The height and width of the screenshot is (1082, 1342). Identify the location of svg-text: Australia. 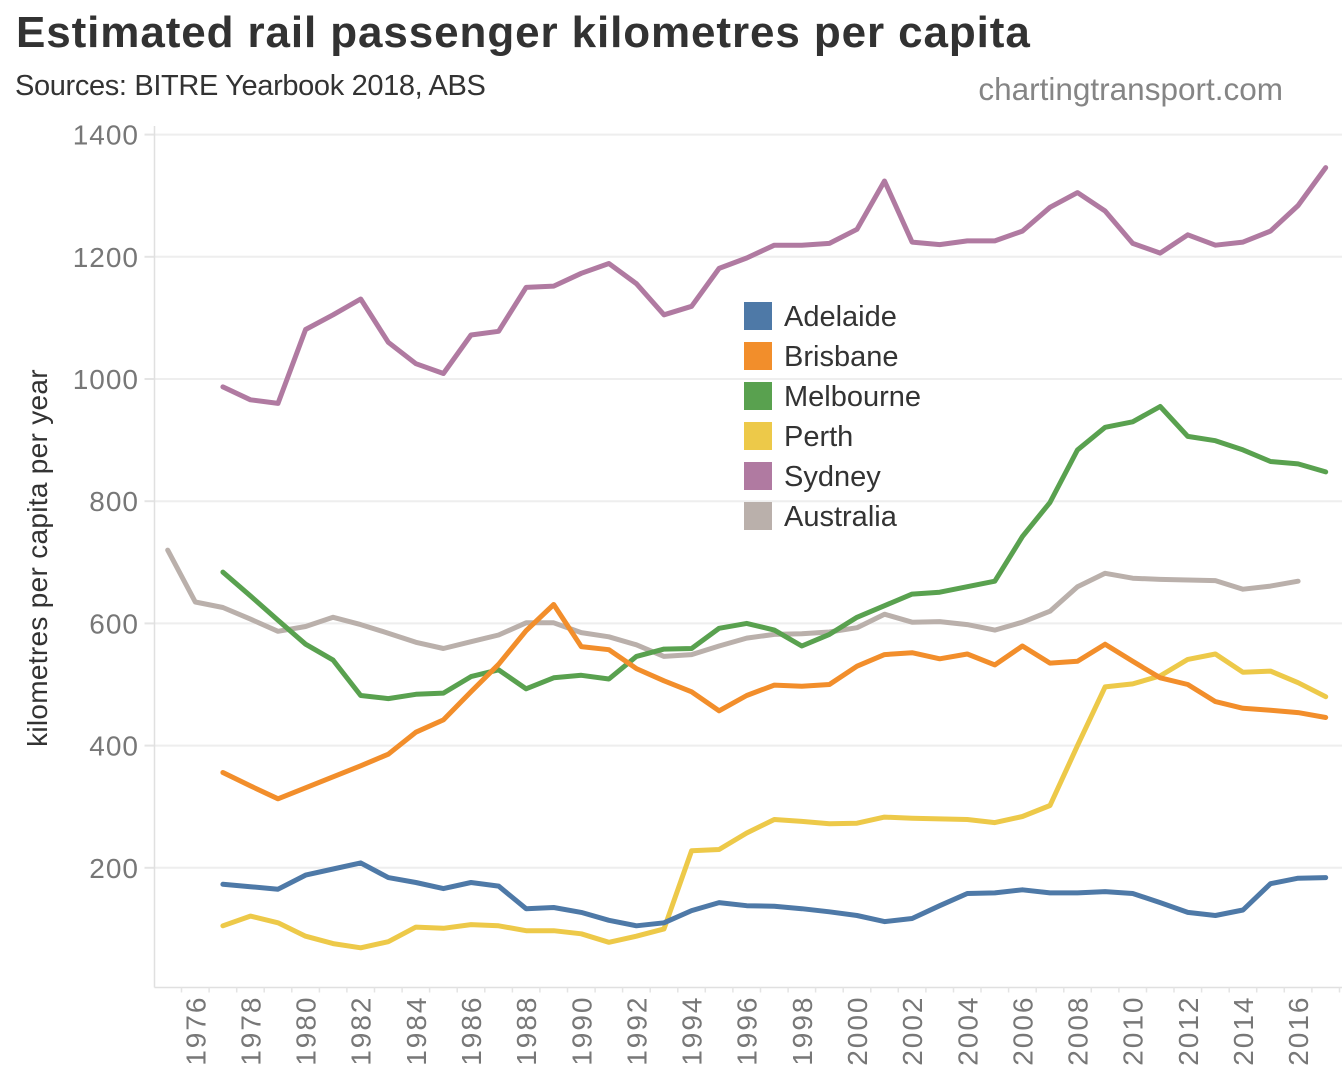
(841, 517).